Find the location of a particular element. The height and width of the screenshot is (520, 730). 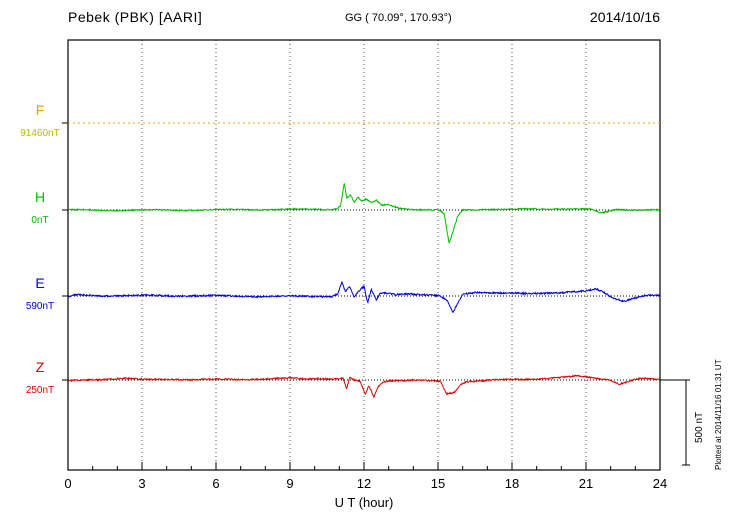

x-tick-label: 6 is located at coordinates (216, 483).